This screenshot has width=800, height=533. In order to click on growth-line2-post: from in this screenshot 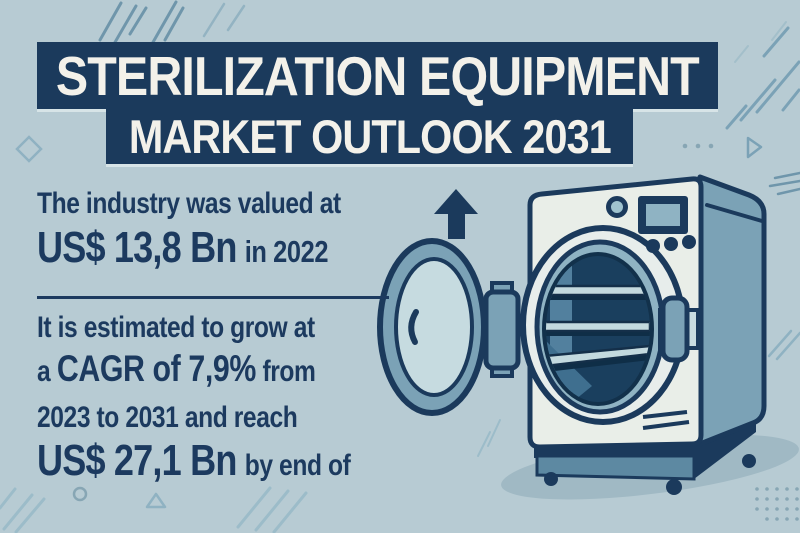, I will do `click(289, 371)`.